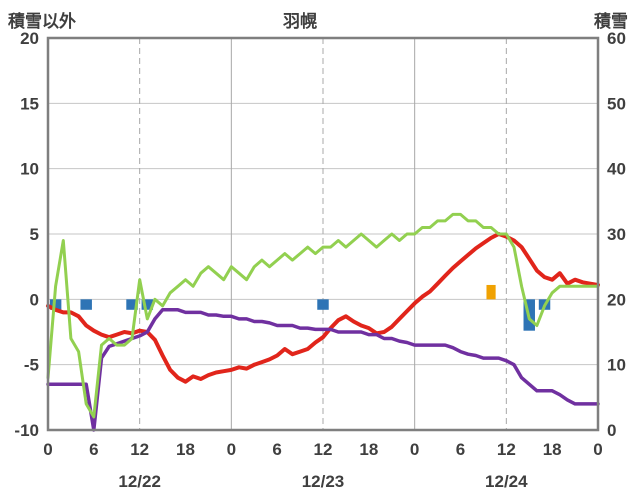  Describe the element at coordinates (31, 365) in the screenshot. I see `y-left-tick-label: -5` at that location.